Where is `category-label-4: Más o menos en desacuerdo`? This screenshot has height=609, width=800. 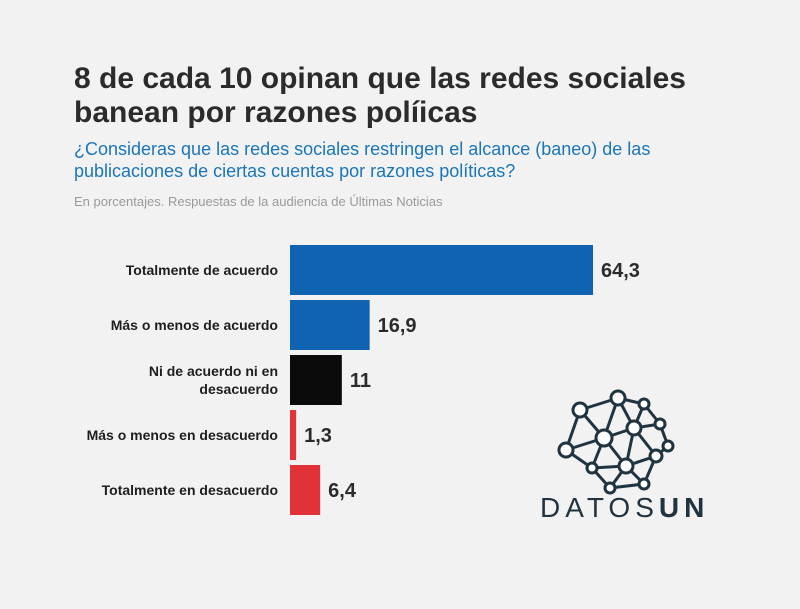
category-label-4: Más o menos en desacuerdo is located at coordinates (182, 435).